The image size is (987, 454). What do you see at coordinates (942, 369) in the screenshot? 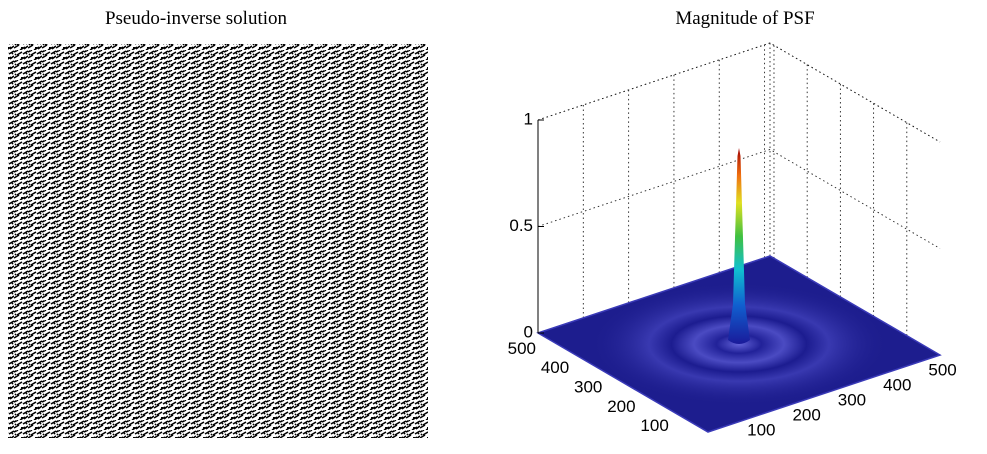
I see `x-tick-label: 500` at bounding box center [942, 369].